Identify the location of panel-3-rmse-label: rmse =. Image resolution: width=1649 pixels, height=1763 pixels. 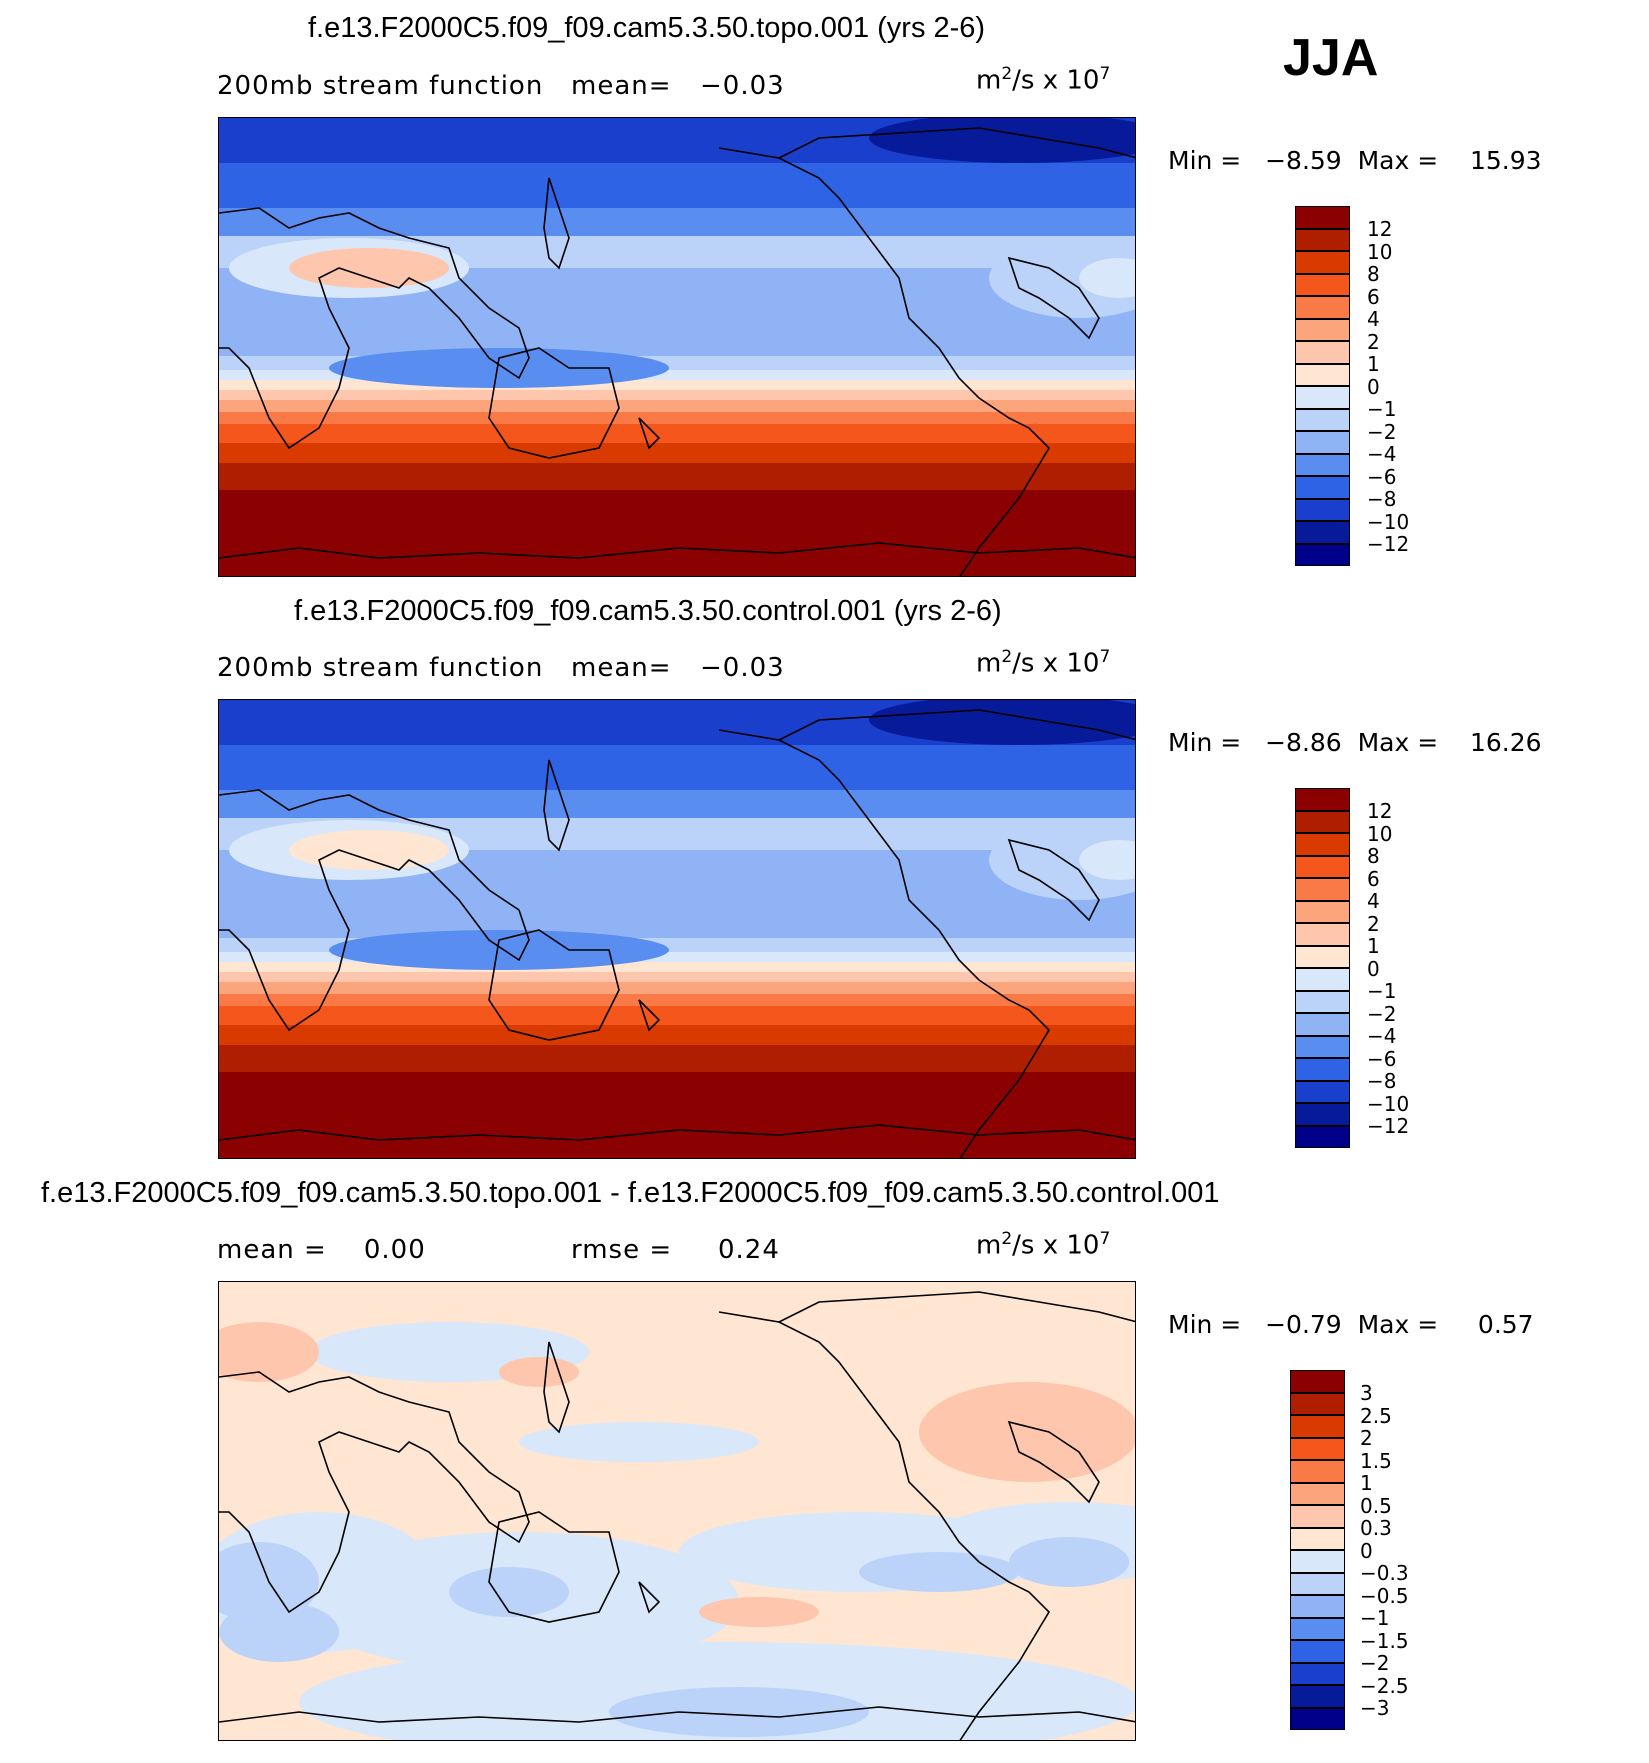
(622, 1250).